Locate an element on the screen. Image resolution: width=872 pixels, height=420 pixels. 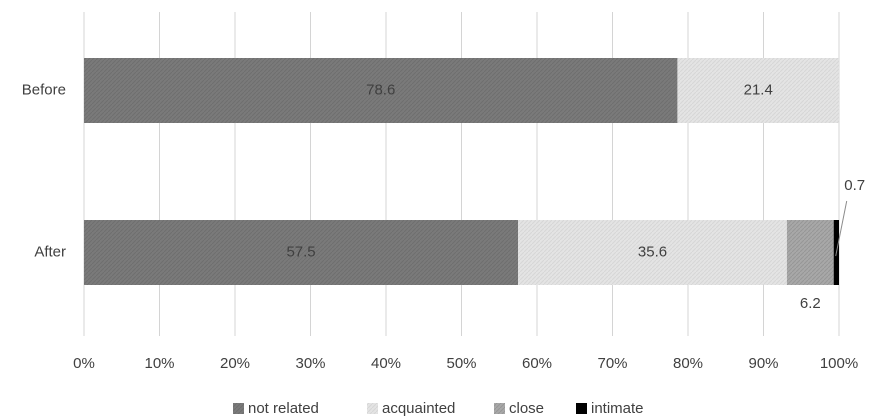
x-tick-label: 10% is located at coordinates (159, 363).